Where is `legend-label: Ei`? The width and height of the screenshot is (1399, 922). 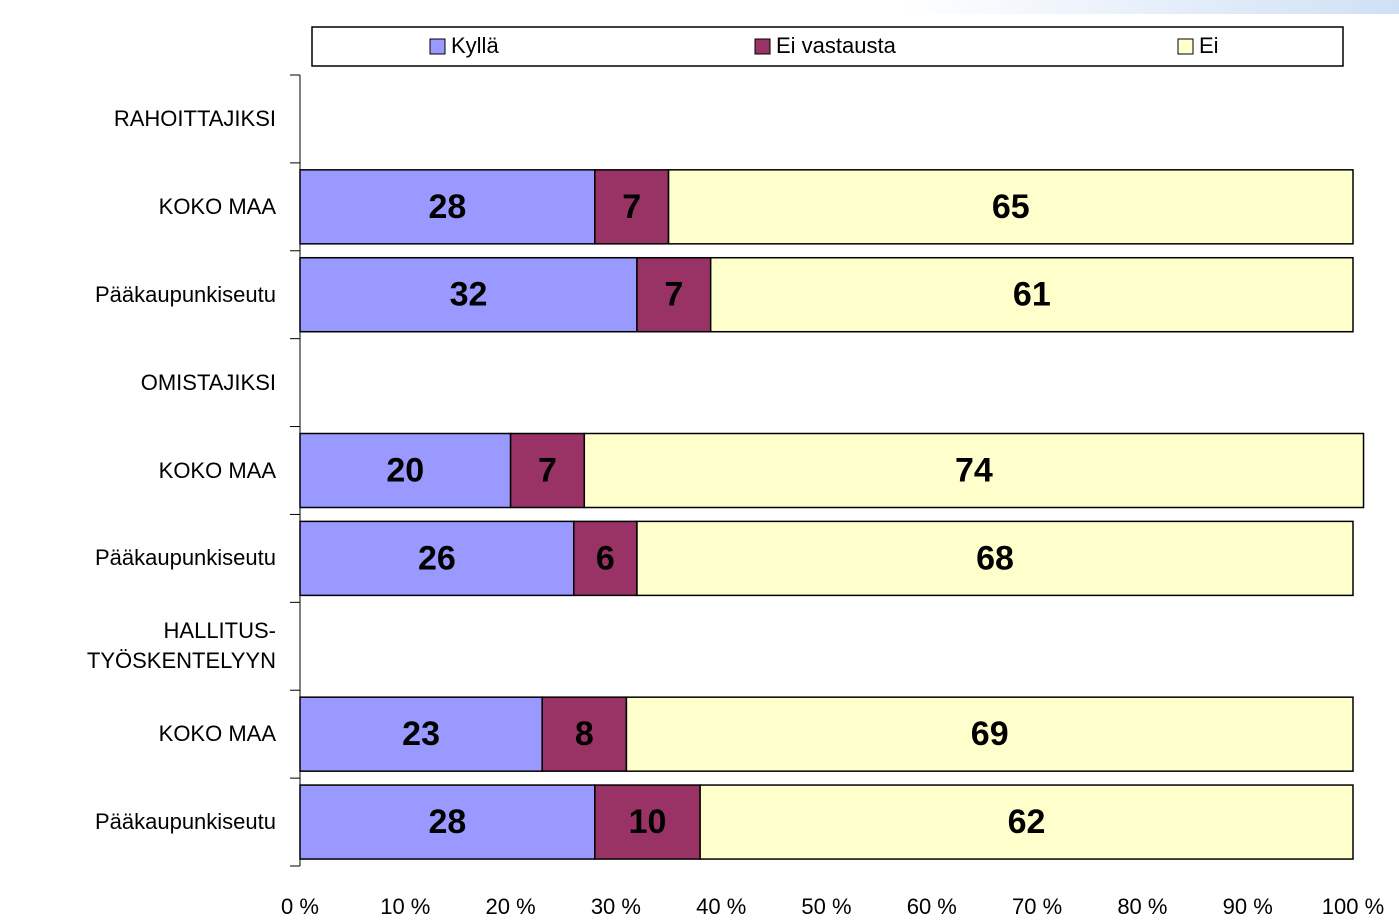
legend-label: Ei is located at coordinates (1209, 45).